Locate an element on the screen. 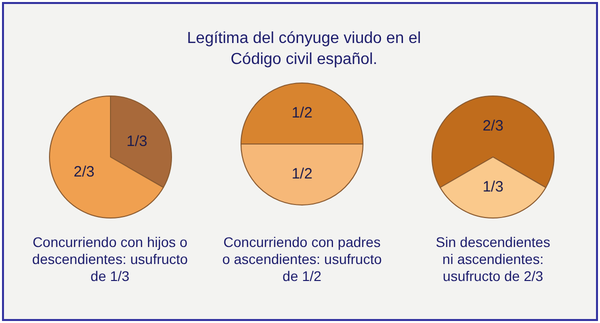 Image resolution: width=600 pixels, height=323 pixels. text: Legítima del cónyuge viudo en el Código civil español. is located at coordinates (304, 49).